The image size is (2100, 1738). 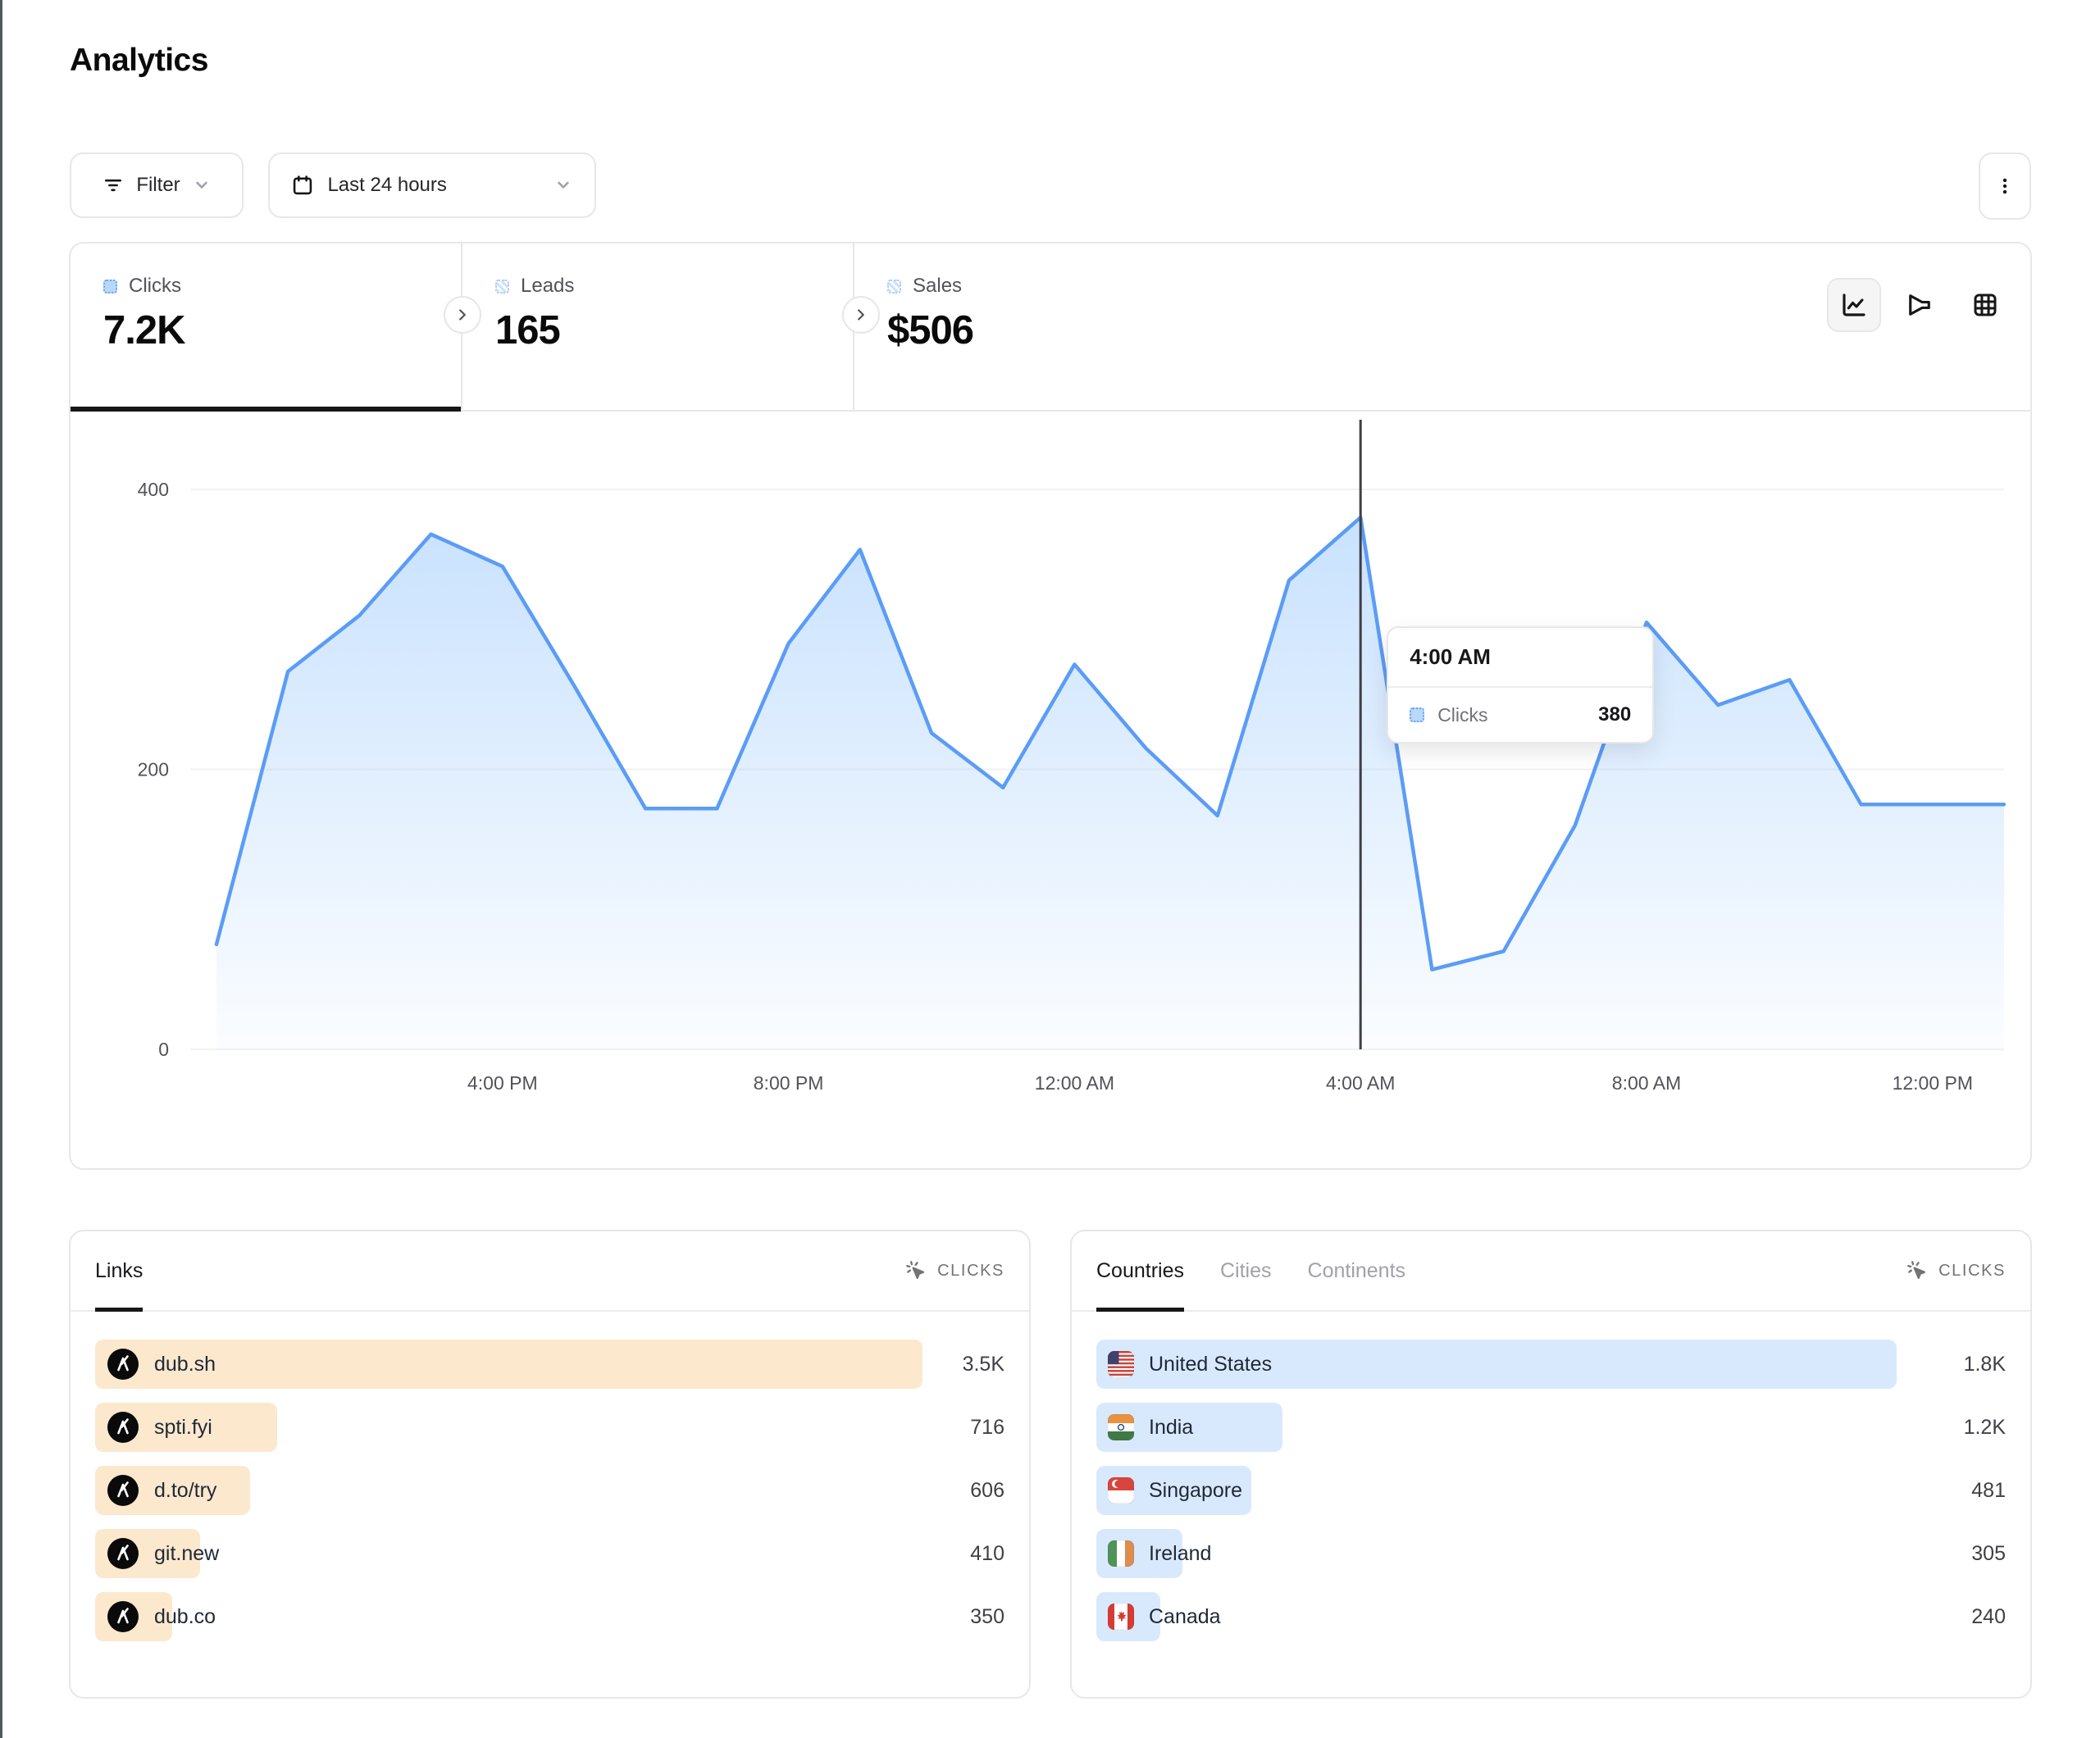 I want to click on countries-metric-header: CLICKS, so click(x=1956, y=1270).